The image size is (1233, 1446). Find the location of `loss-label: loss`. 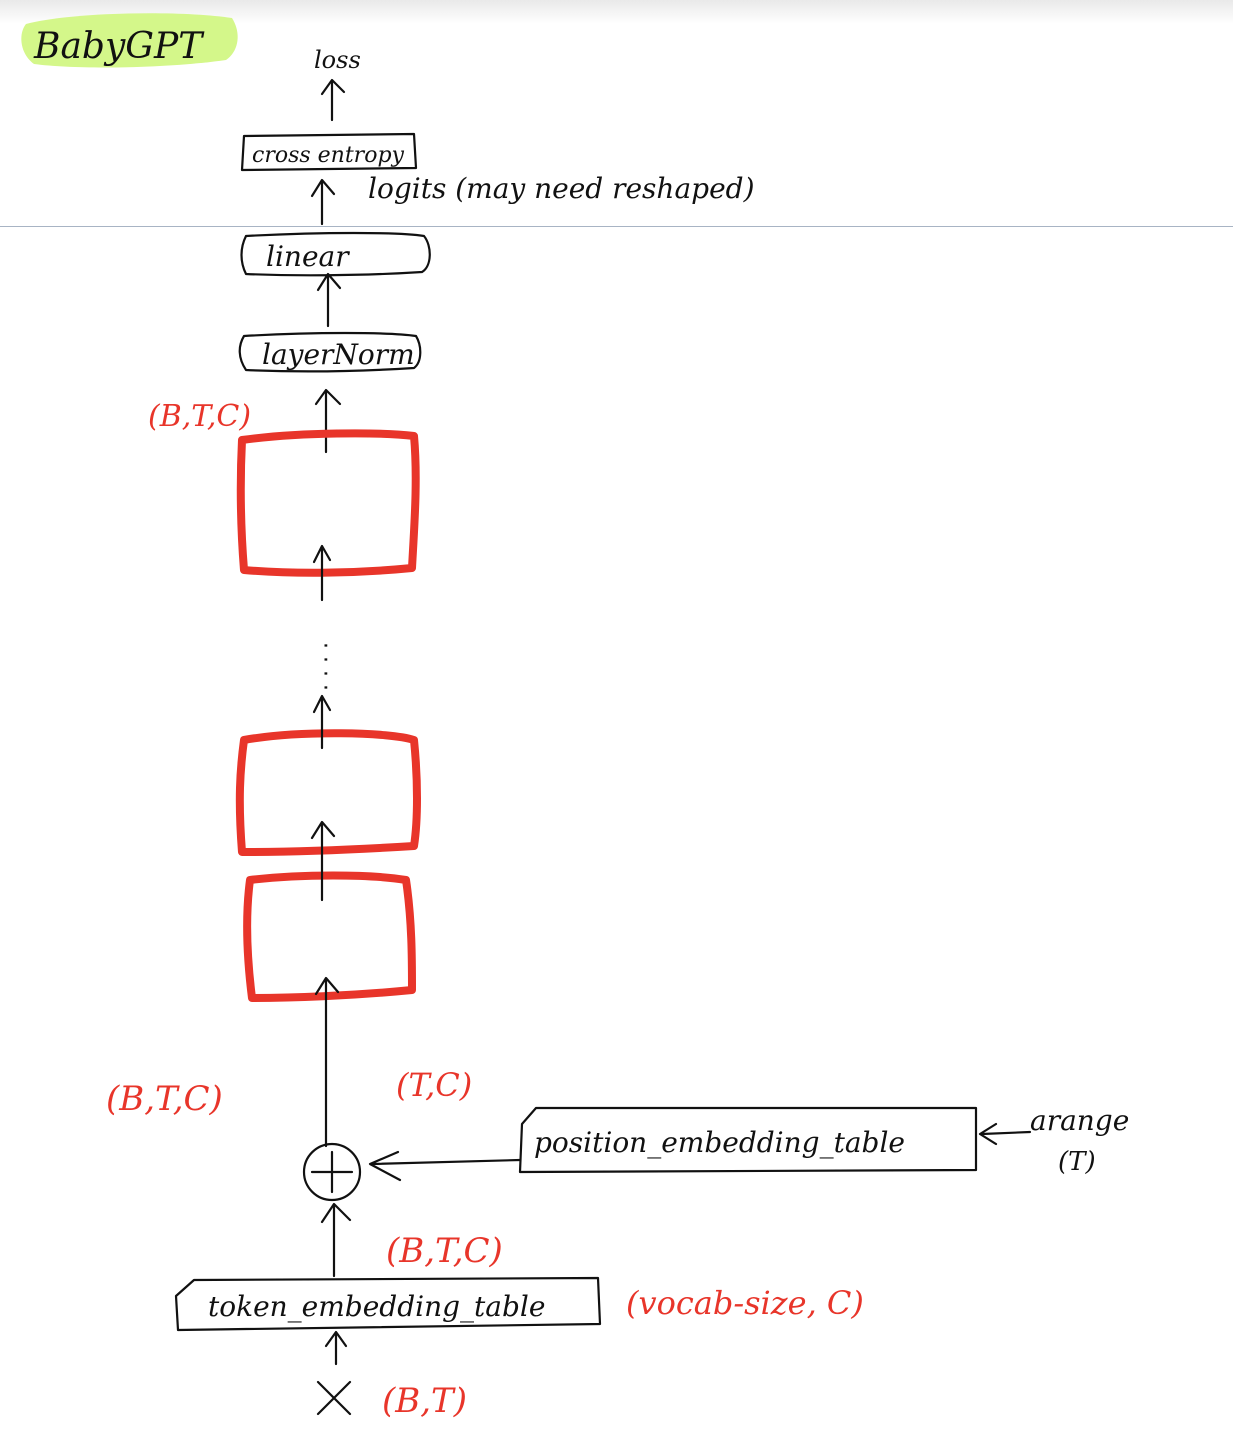

loss-label: loss is located at coordinates (337, 60).